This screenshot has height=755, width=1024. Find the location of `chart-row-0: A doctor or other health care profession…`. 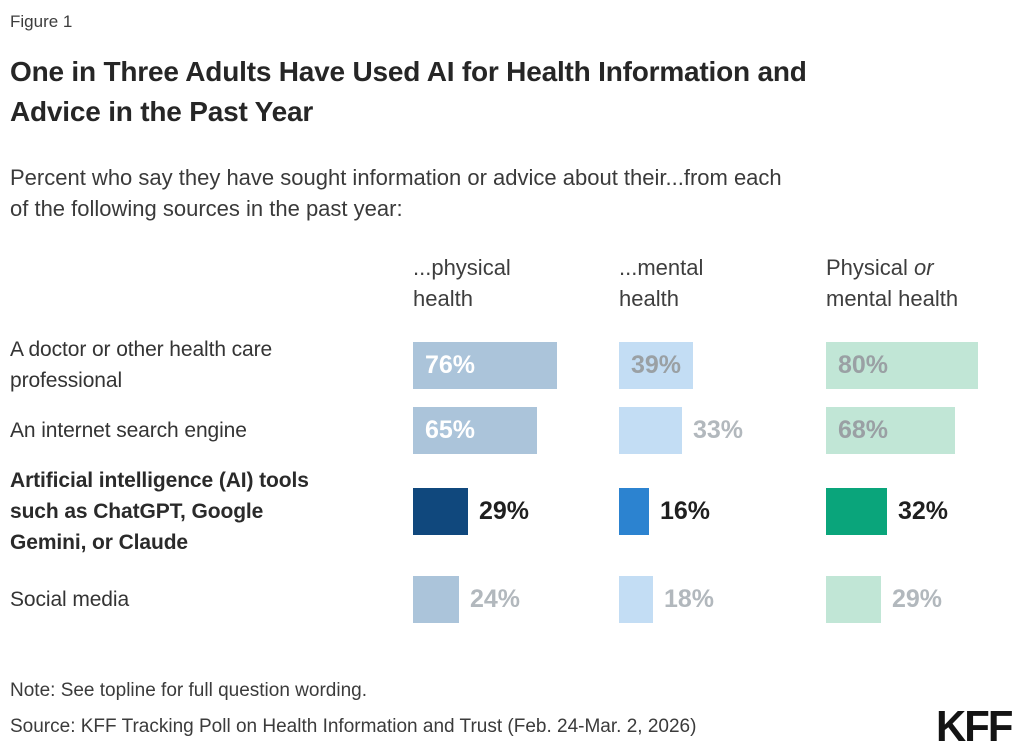

chart-row-0: A doctor or other health care profession… is located at coordinates (513, 365).